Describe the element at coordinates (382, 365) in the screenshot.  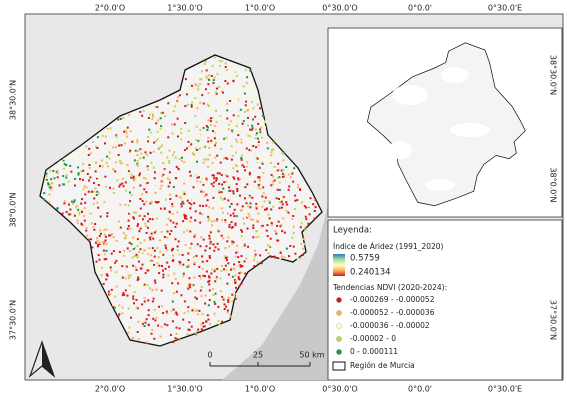
I see `legend-entry: Región de Murcia` at that location.